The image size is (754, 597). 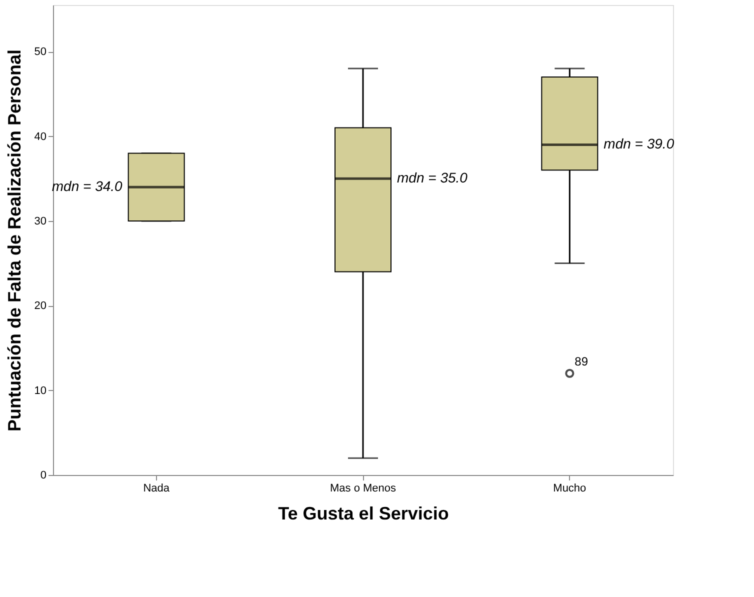 What do you see at coordinates (87, 186) in the screenshot?
I see `annotation: mdn = 34.0` at bounding box center [87, 186].